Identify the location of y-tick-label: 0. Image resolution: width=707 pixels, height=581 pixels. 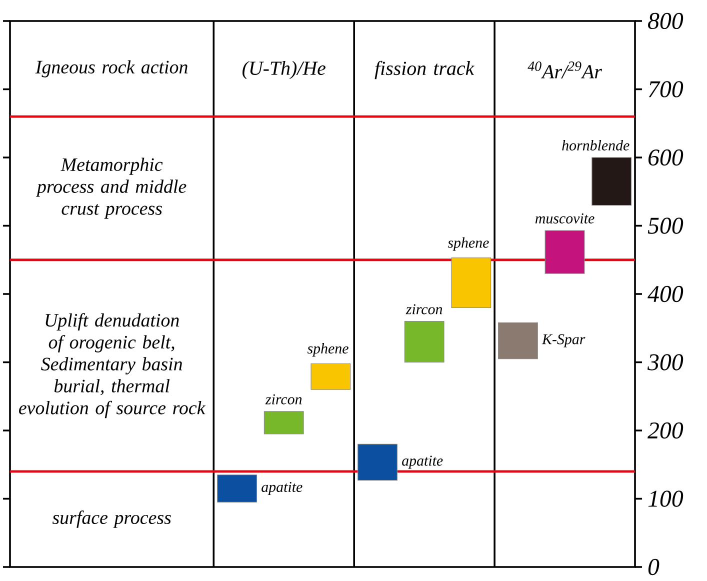
(654, 567).